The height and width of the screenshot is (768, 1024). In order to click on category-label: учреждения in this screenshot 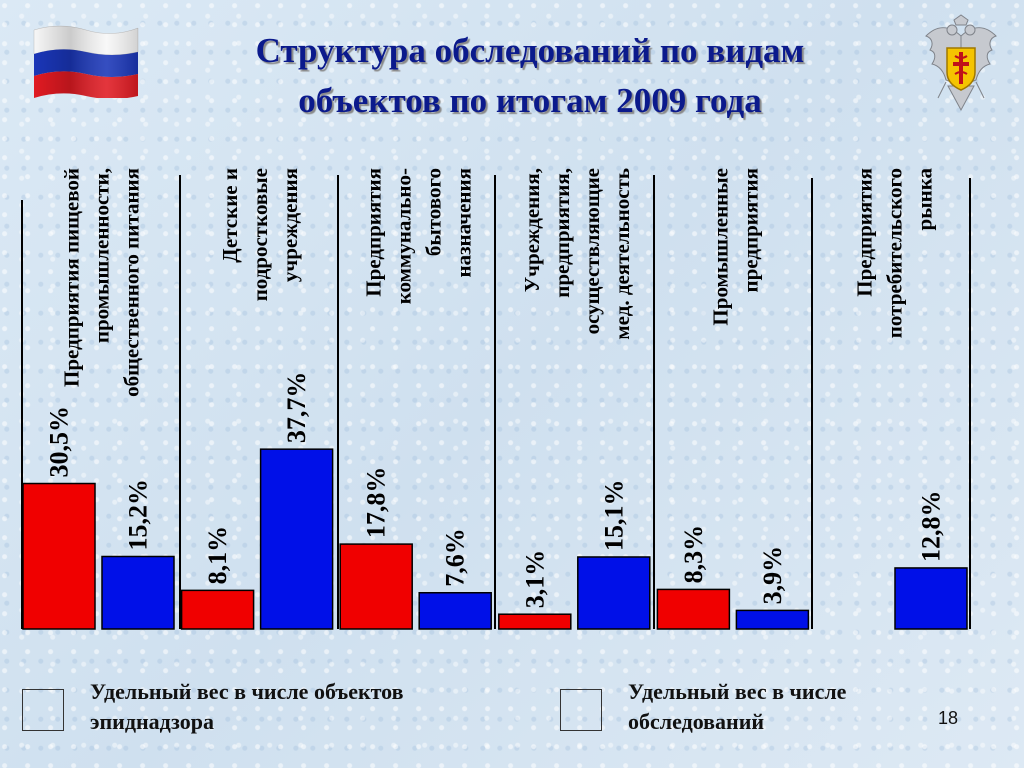, I will do `click(290, 225)`.